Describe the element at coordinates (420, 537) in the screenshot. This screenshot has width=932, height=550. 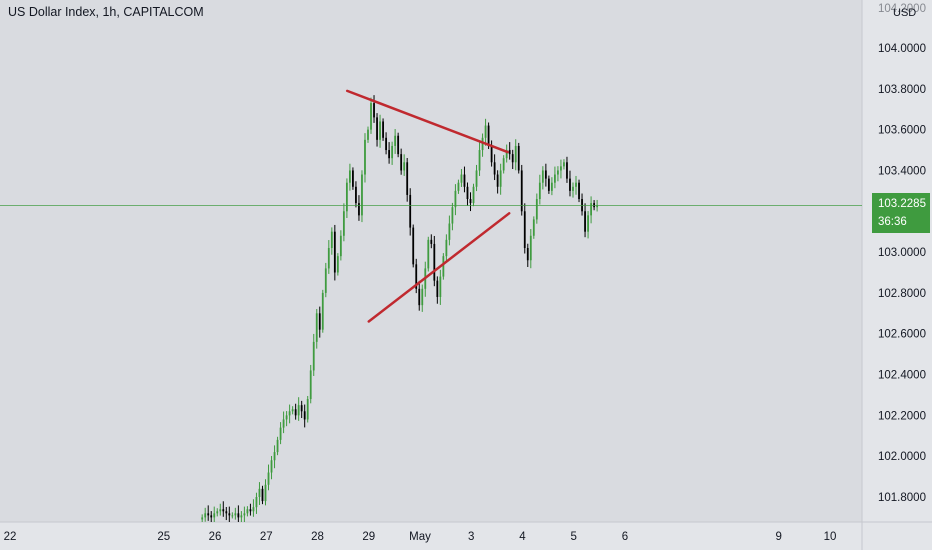
I see `x-tick-label: May` at that location.